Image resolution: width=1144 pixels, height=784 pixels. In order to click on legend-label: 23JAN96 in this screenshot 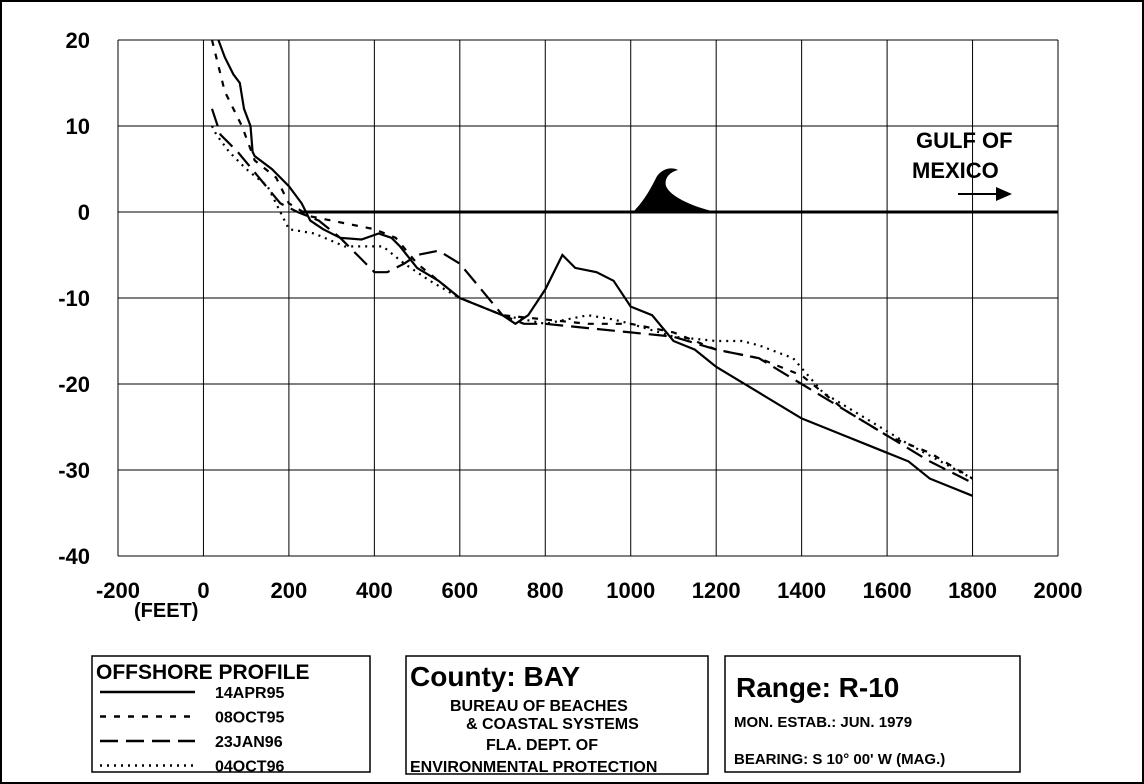, I will do `click(249, 742)`.